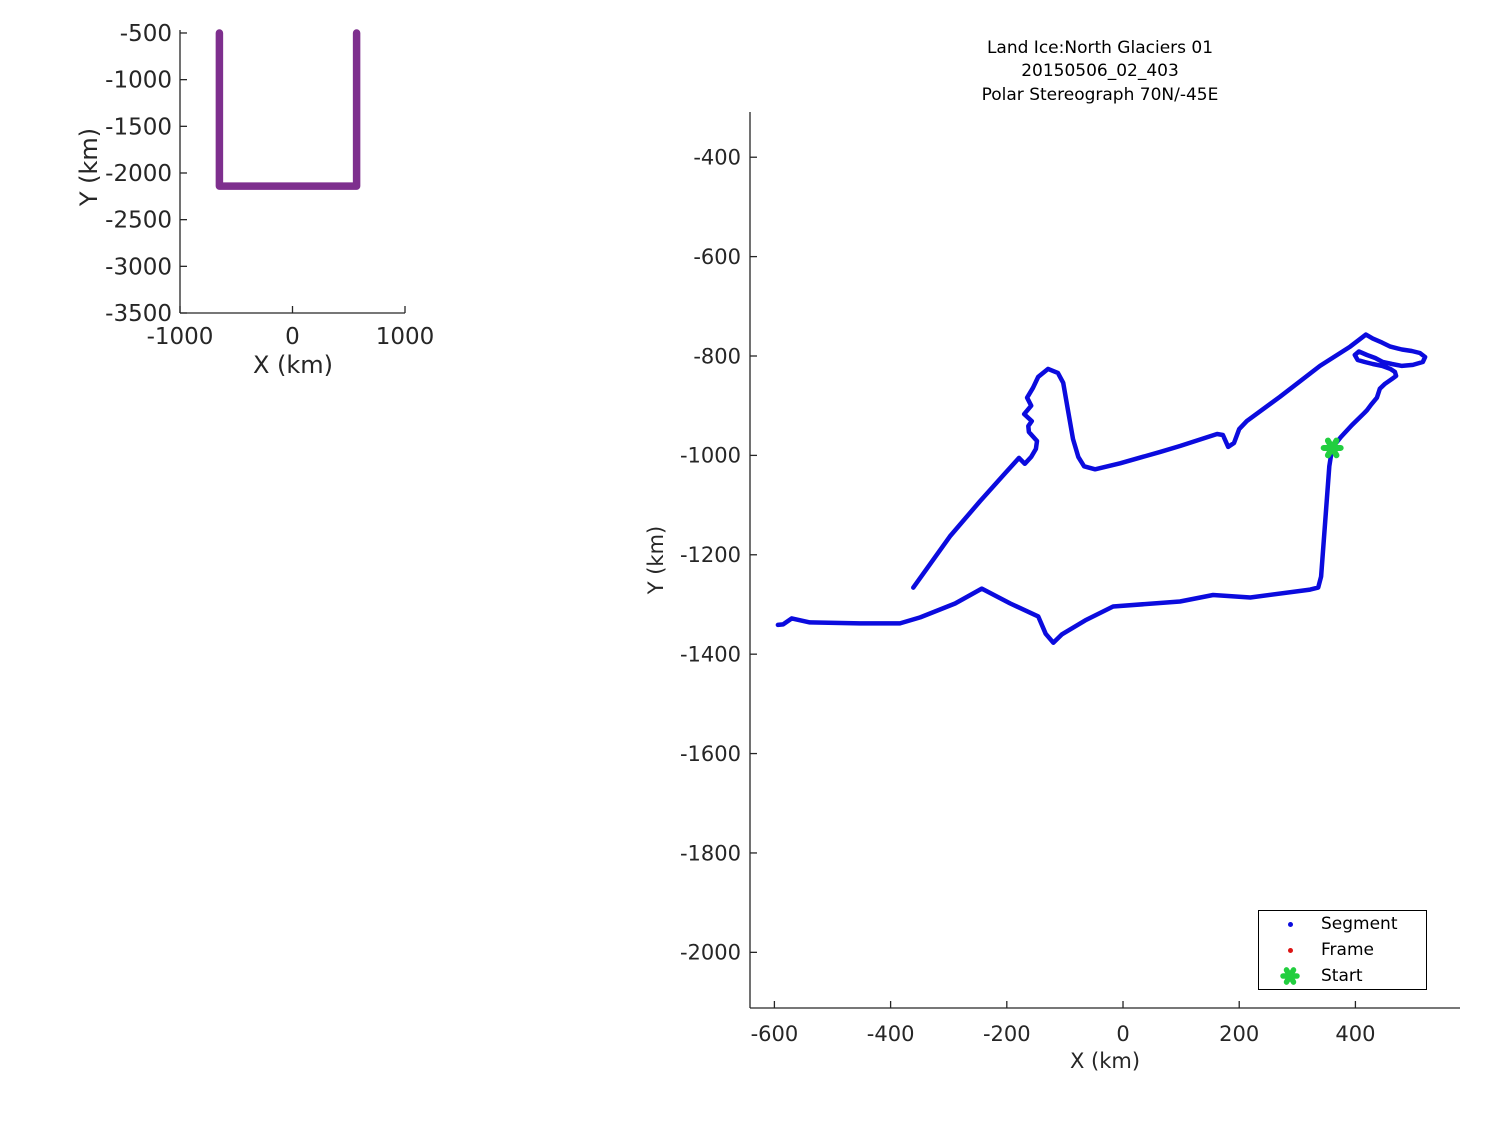 The height and width of the screenshot is (1125, 1500). I want to click on title-line-projection: Polar Stereograph 70N/-45E, so click(1100, 94).